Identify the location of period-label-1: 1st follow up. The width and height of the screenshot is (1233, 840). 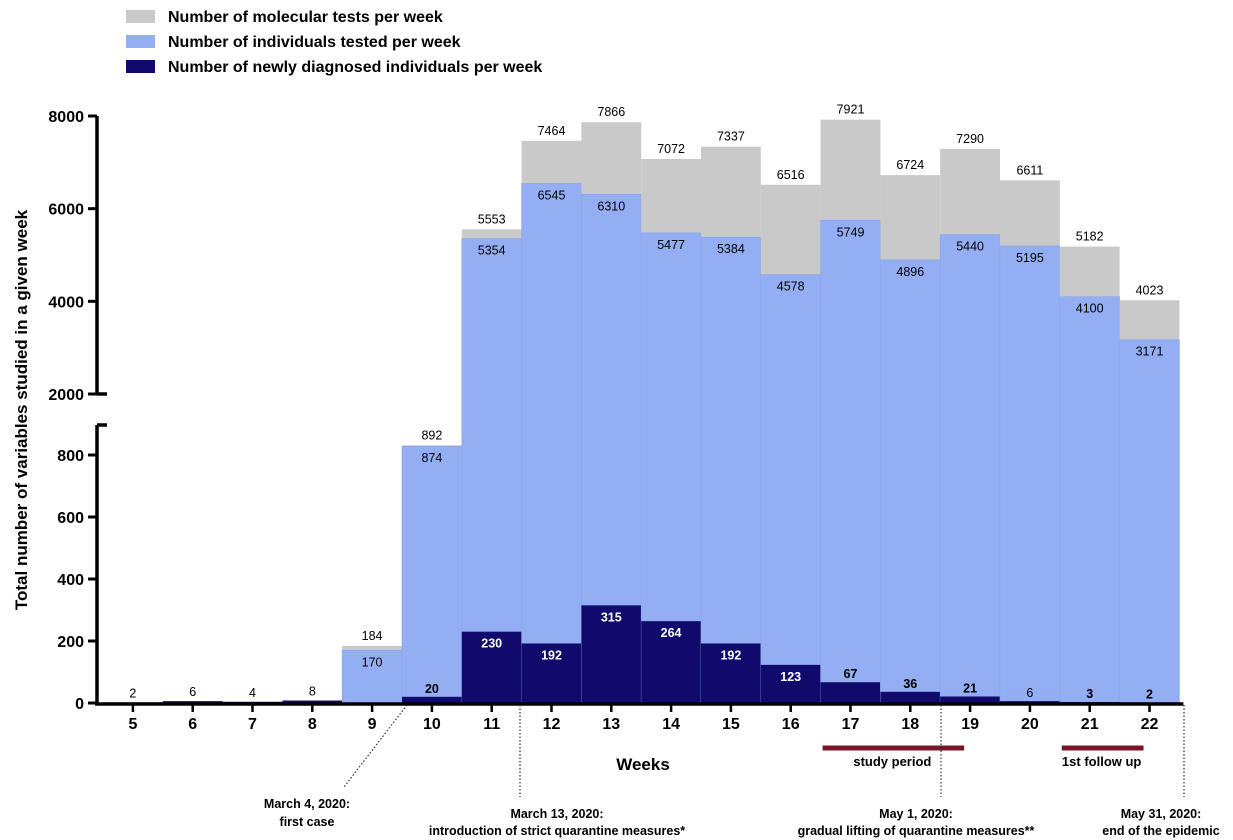
(1102, 761).